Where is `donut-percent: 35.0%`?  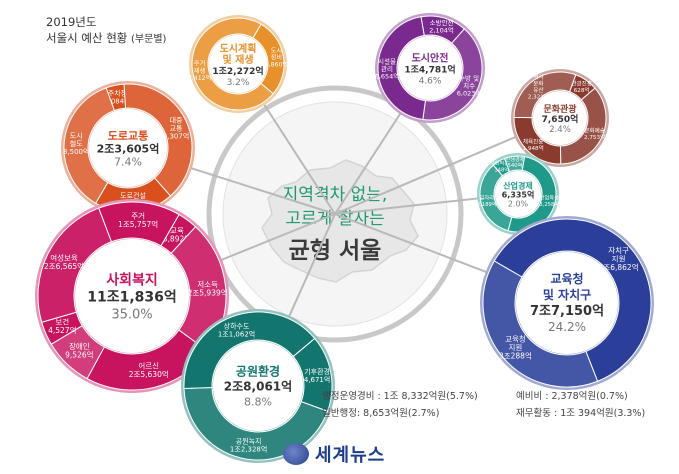 donut-percent: 35.0% is located at coordinates (131, 315).